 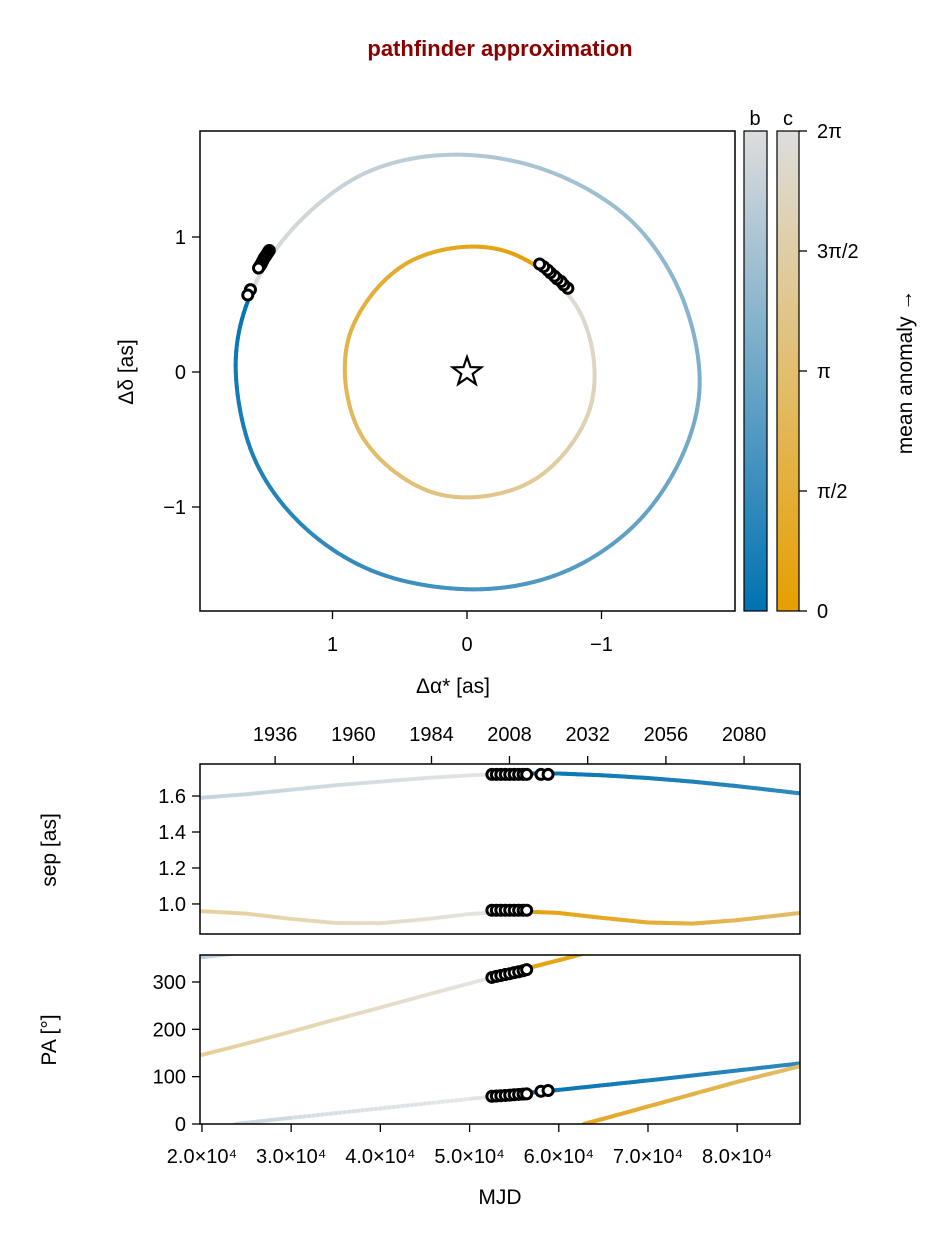 What do you see at coordinates (202, 1157) in the screenshot?
I see `x-tick-label: 2.0×10⁴` at bounding box center [202, 1157].